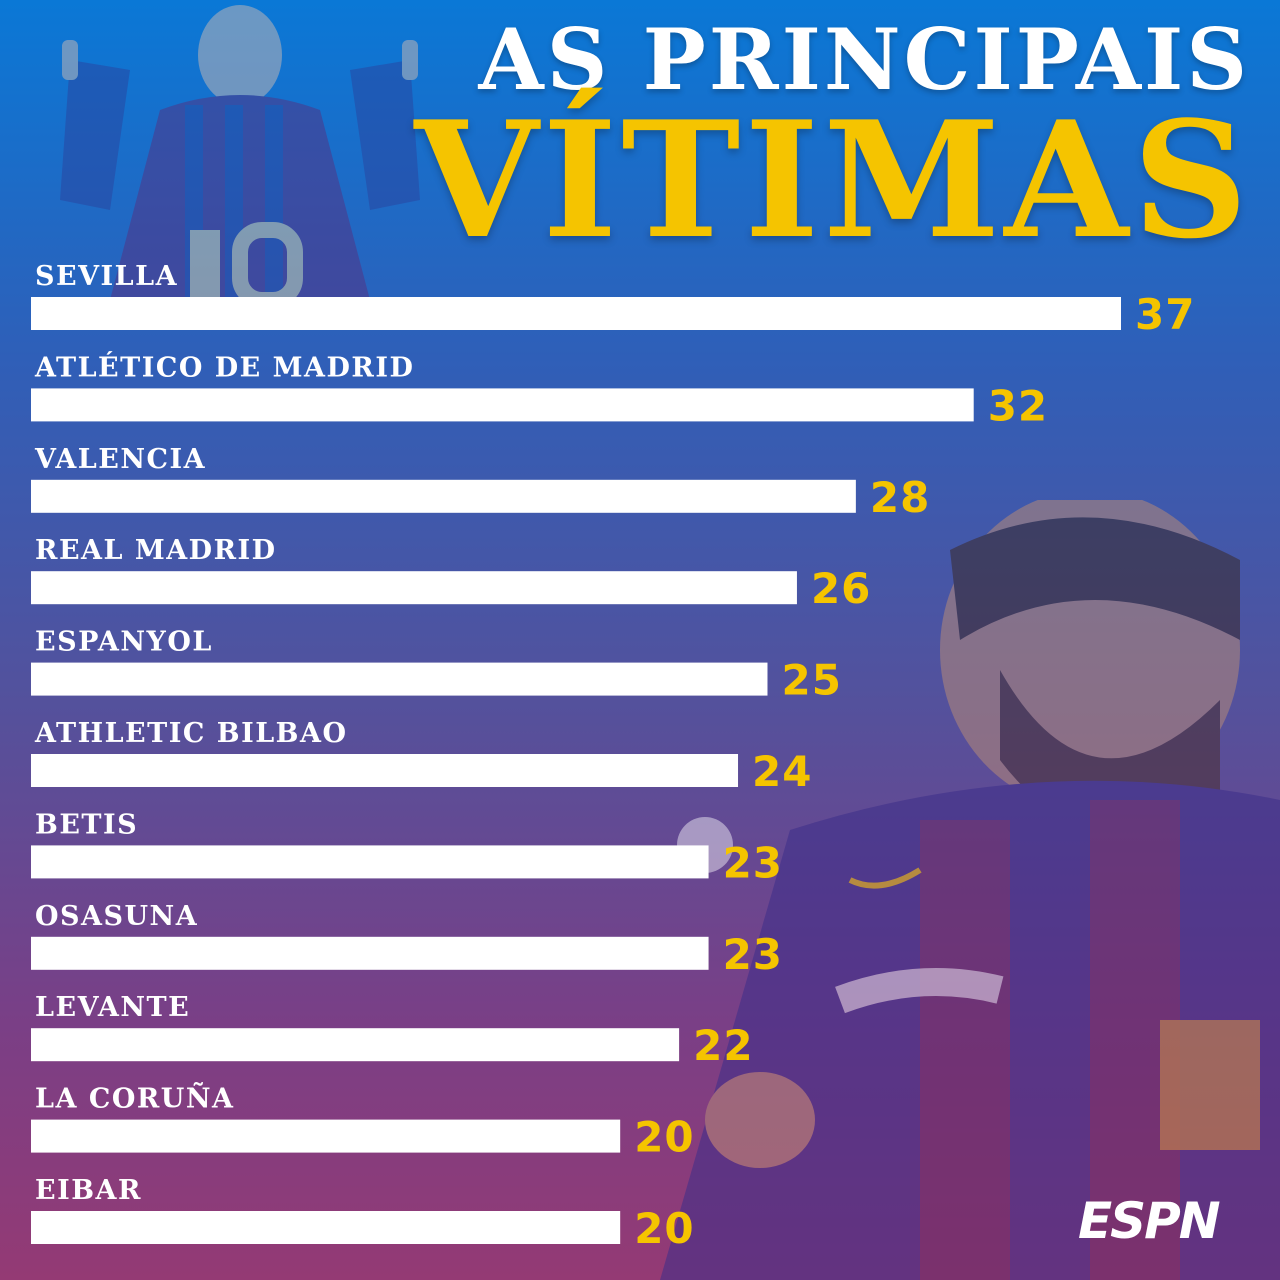 The height and width of the screenshot is (1280, 1280). What do you see at coordinates (124, 642) in the screenshot?
I see `category-label: ESPANYOL` at bounding box center [124, 642].